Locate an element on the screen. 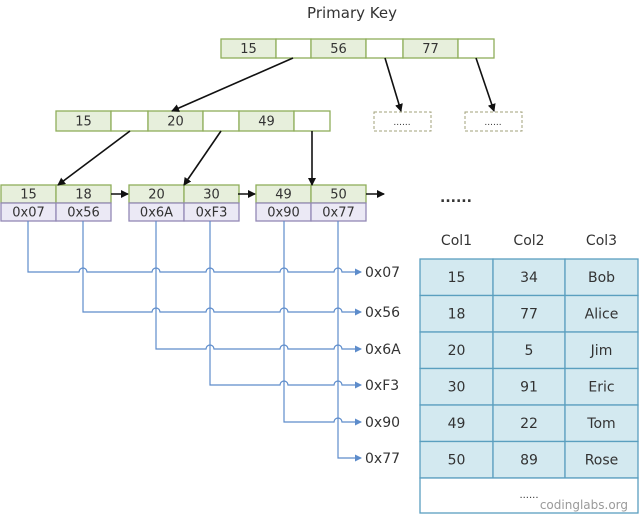  table-cell-text: 22 is located at coordinates (529, 424).